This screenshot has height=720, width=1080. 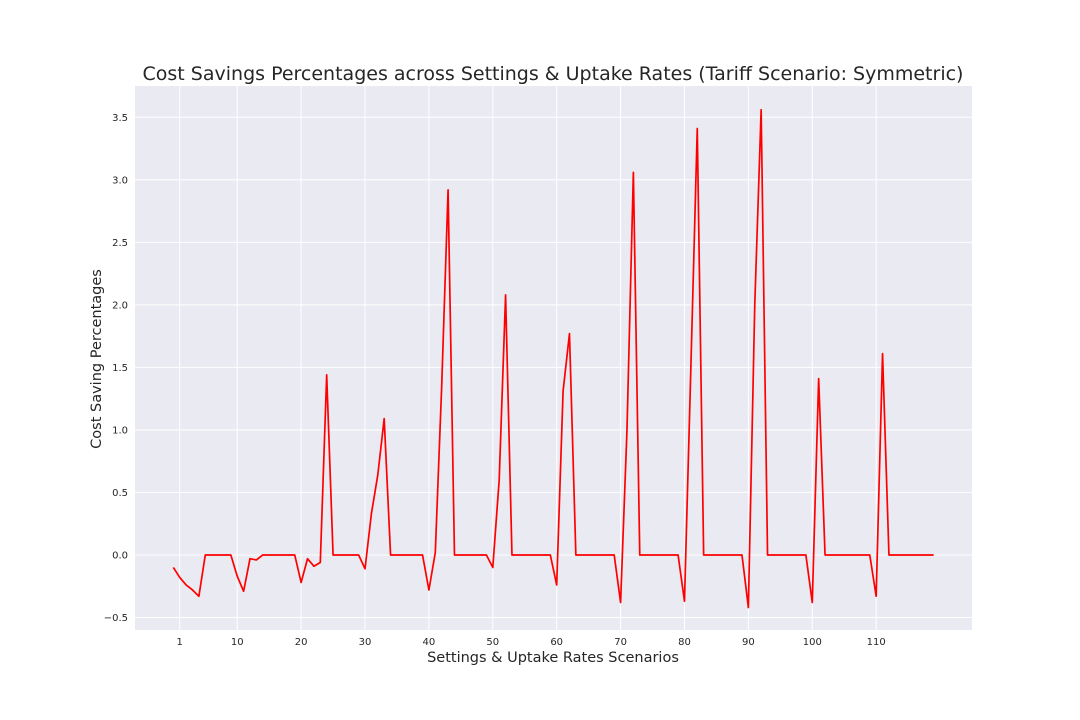 I want to click on y-tick-label: 0.0, so click(x=120, y=555).